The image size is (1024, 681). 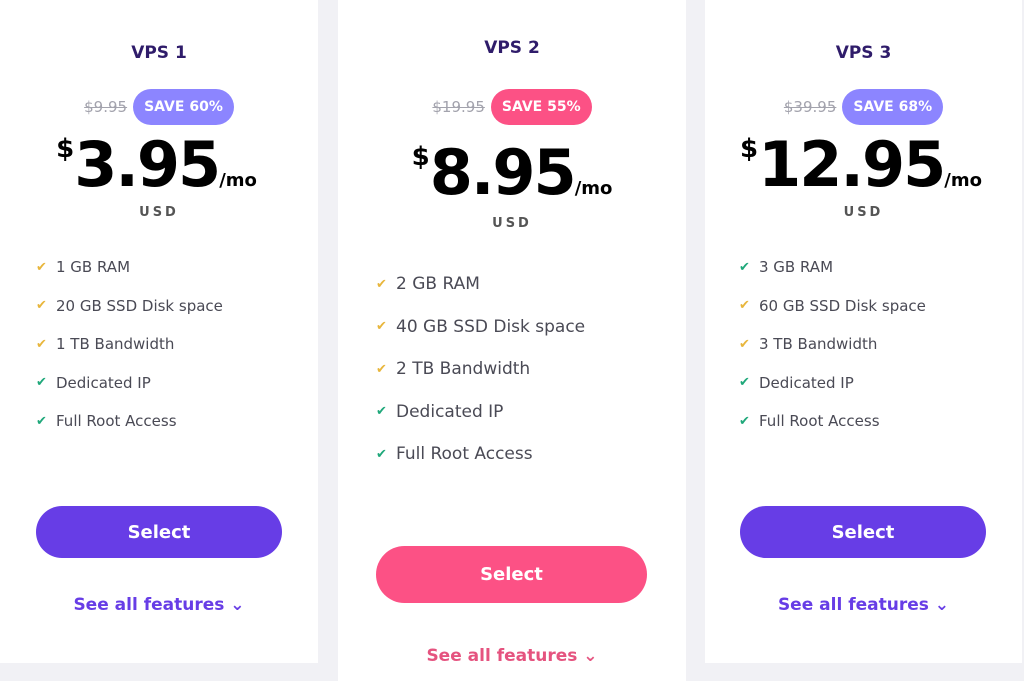 I want to click on feature-item: ✔ 2 TB Bandwidth, so click(x=480, y=369).